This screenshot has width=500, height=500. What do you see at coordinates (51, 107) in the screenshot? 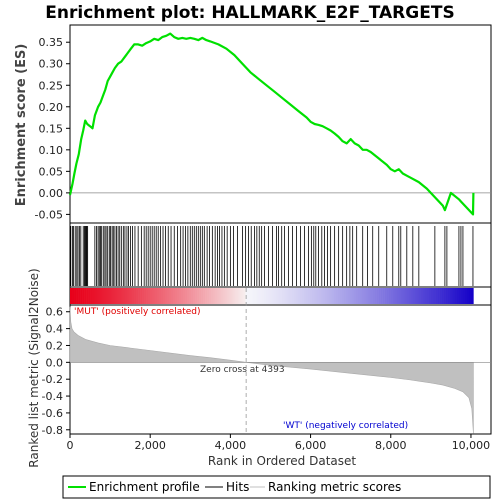
I see `es-y-tick-label: 0.20` at bounding box center [51, 107].